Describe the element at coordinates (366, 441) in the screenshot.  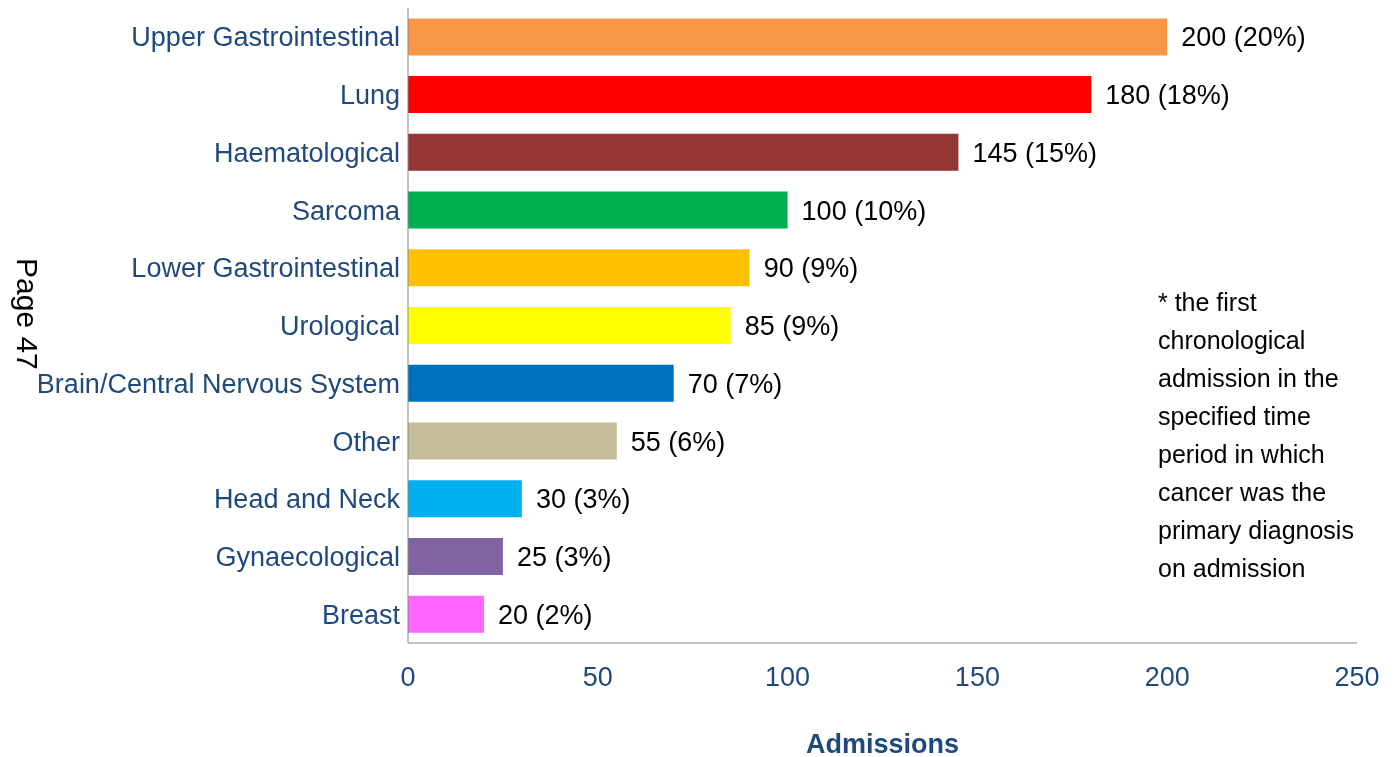
I see `y-tick-label: Other` at that location.